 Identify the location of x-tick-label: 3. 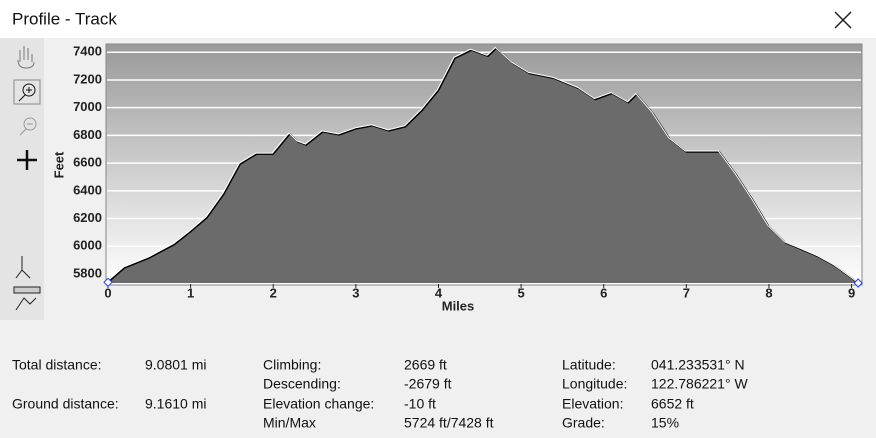
(355, 292).